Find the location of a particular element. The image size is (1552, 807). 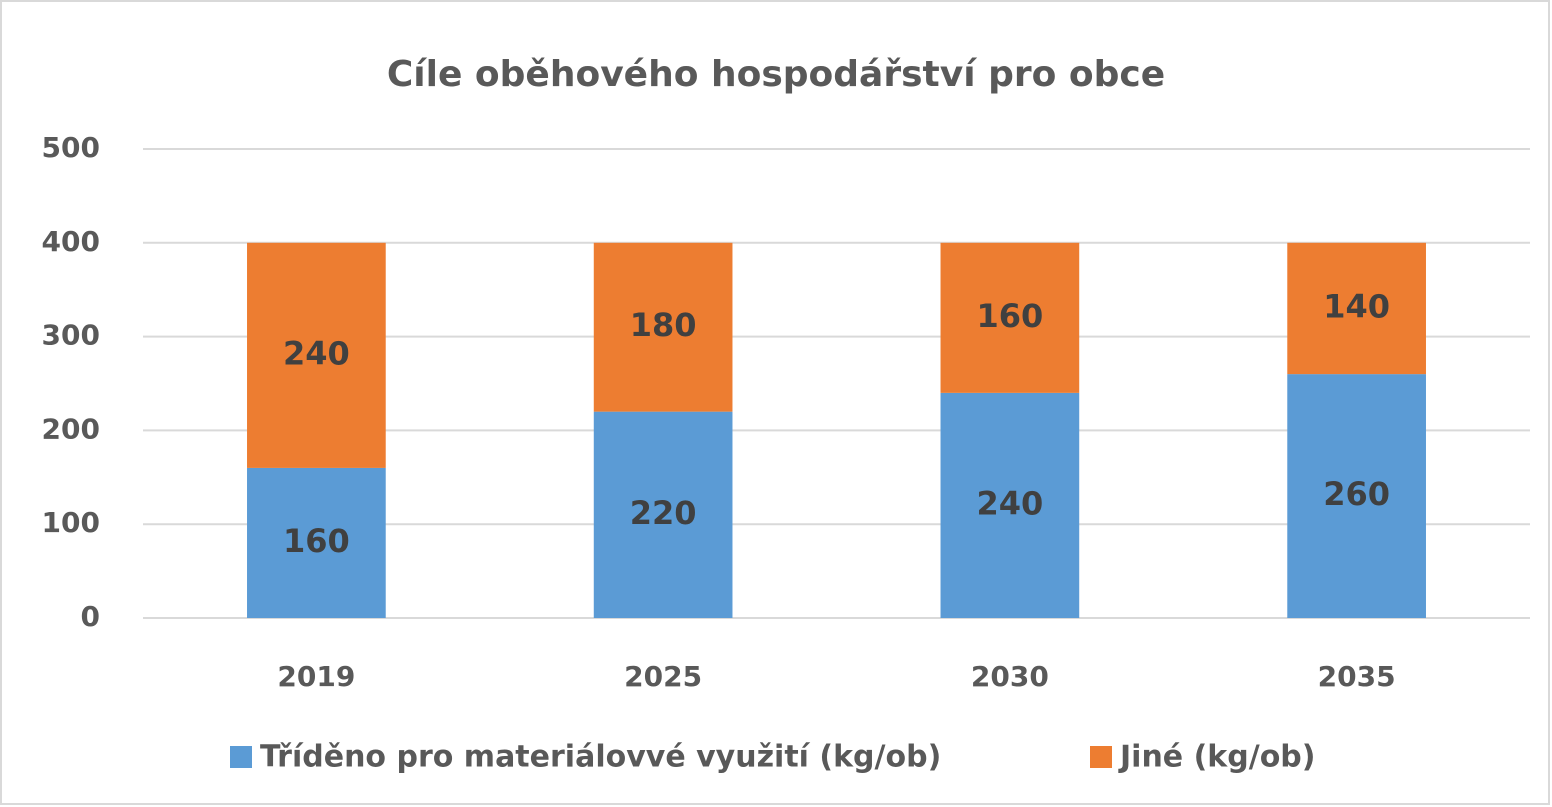

x-tick-label: 2019 is located at coordinates (316, 676).